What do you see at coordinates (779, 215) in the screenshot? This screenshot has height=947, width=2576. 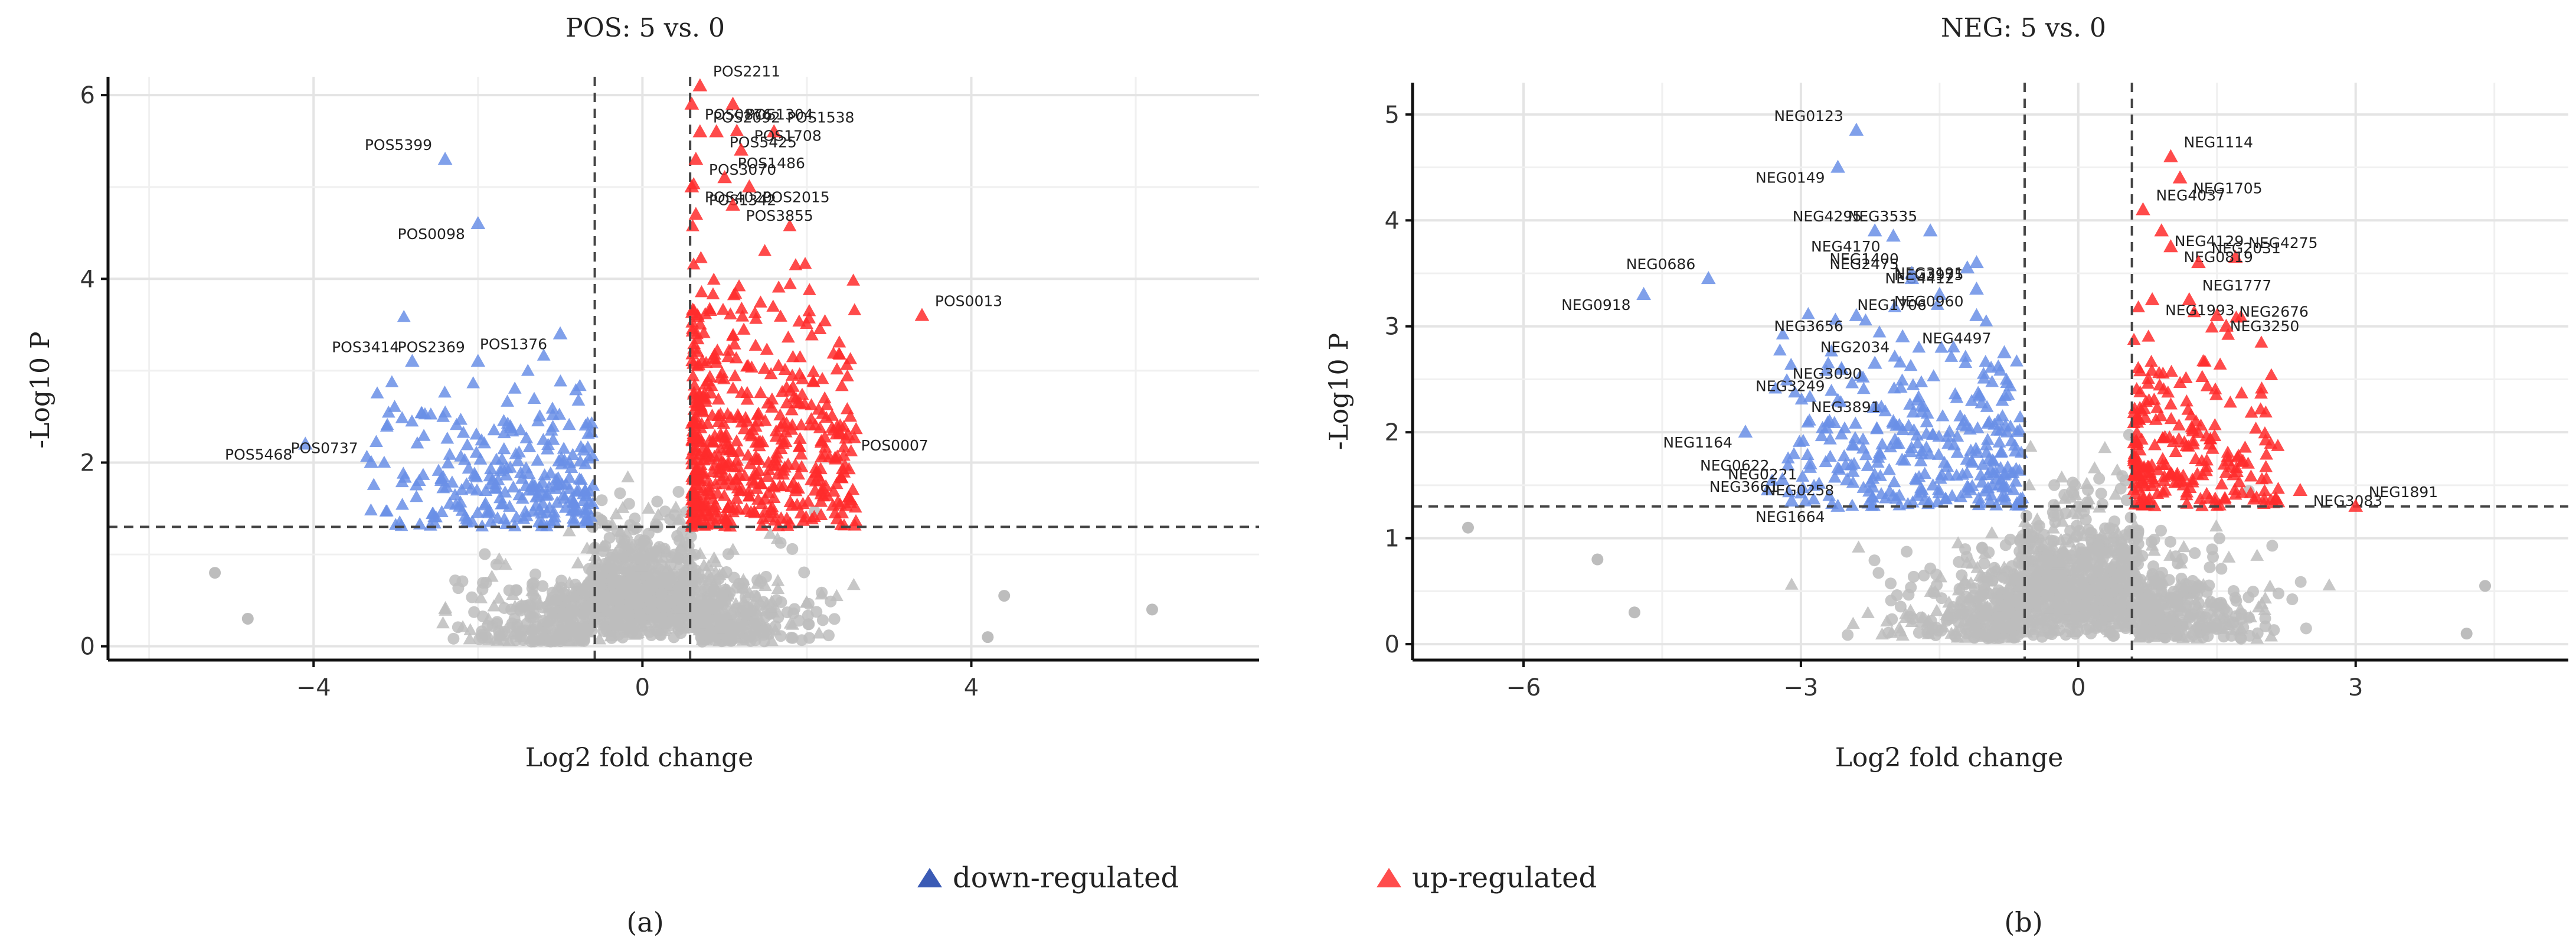 I see `point-label-pos3855: POS3855` at bounding box center [779, 215].